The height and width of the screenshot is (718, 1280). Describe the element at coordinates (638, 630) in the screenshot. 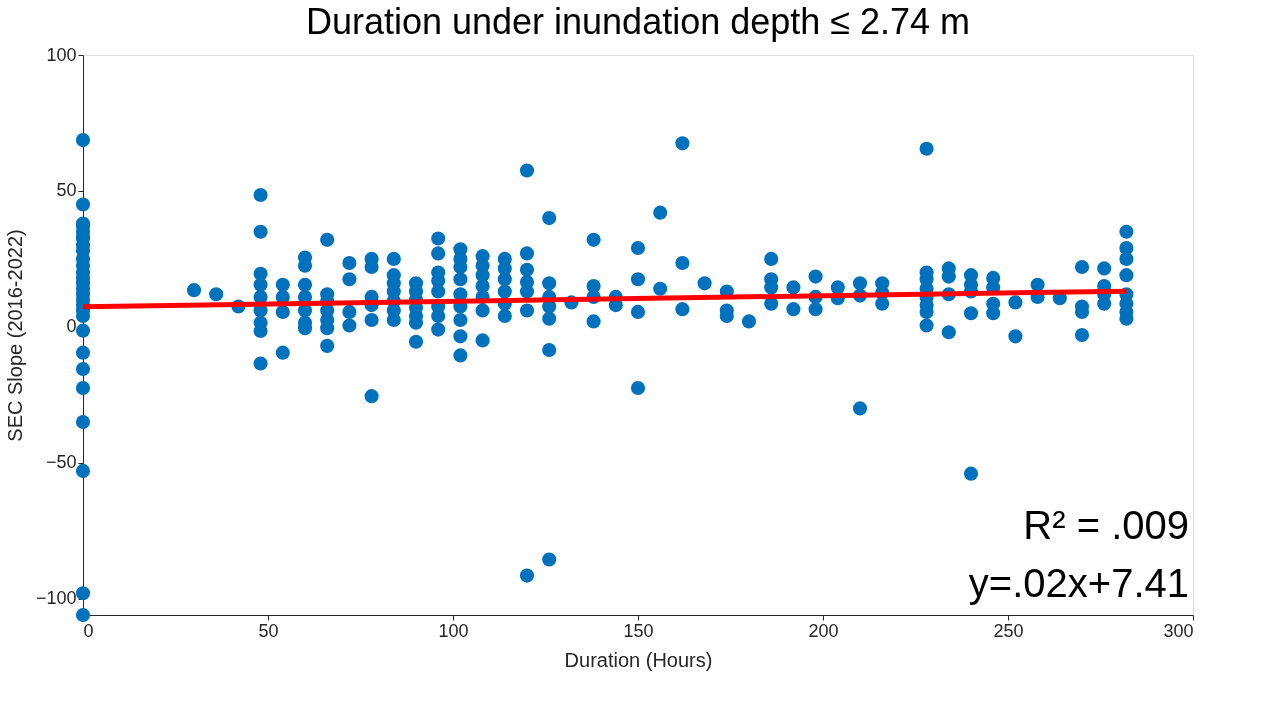

I see `x-tick-label: 150` at that location.